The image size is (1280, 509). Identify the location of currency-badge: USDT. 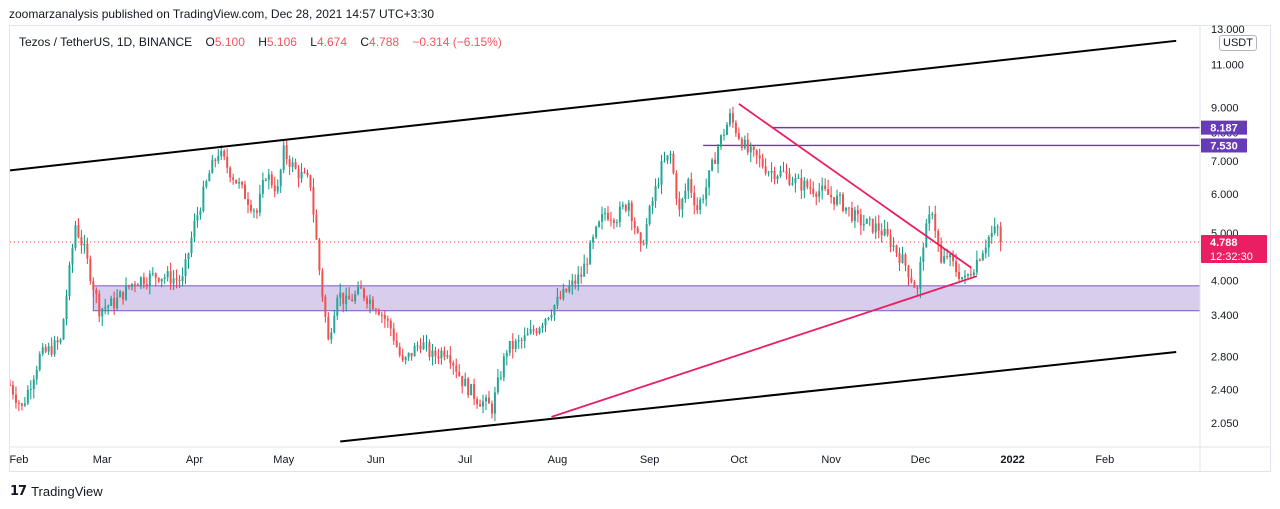
(1238, 43).